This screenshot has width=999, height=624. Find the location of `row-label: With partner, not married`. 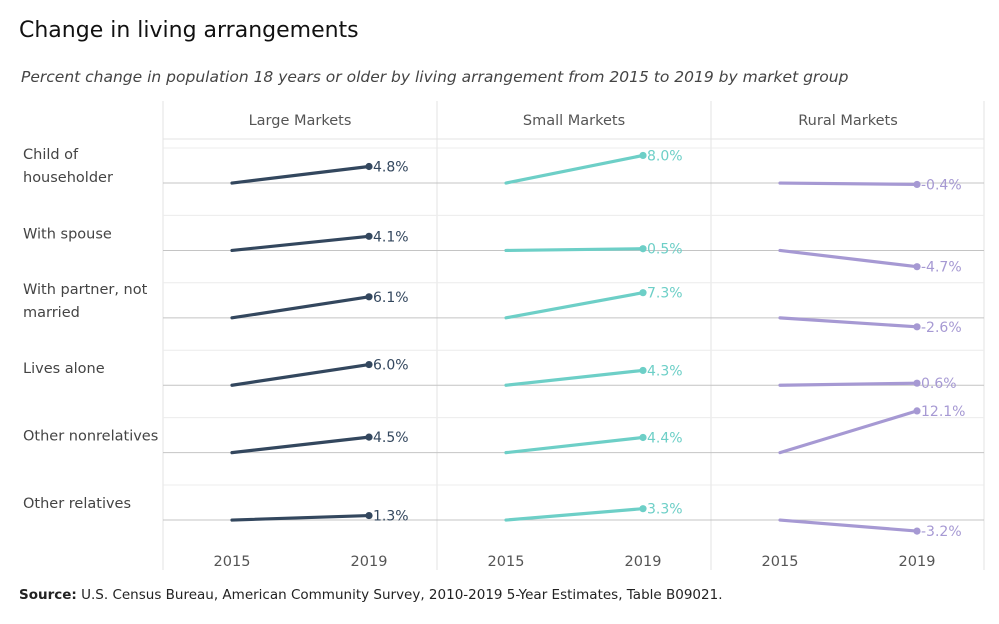

row-label: With partner, not married is located at coordinates (85, 301).